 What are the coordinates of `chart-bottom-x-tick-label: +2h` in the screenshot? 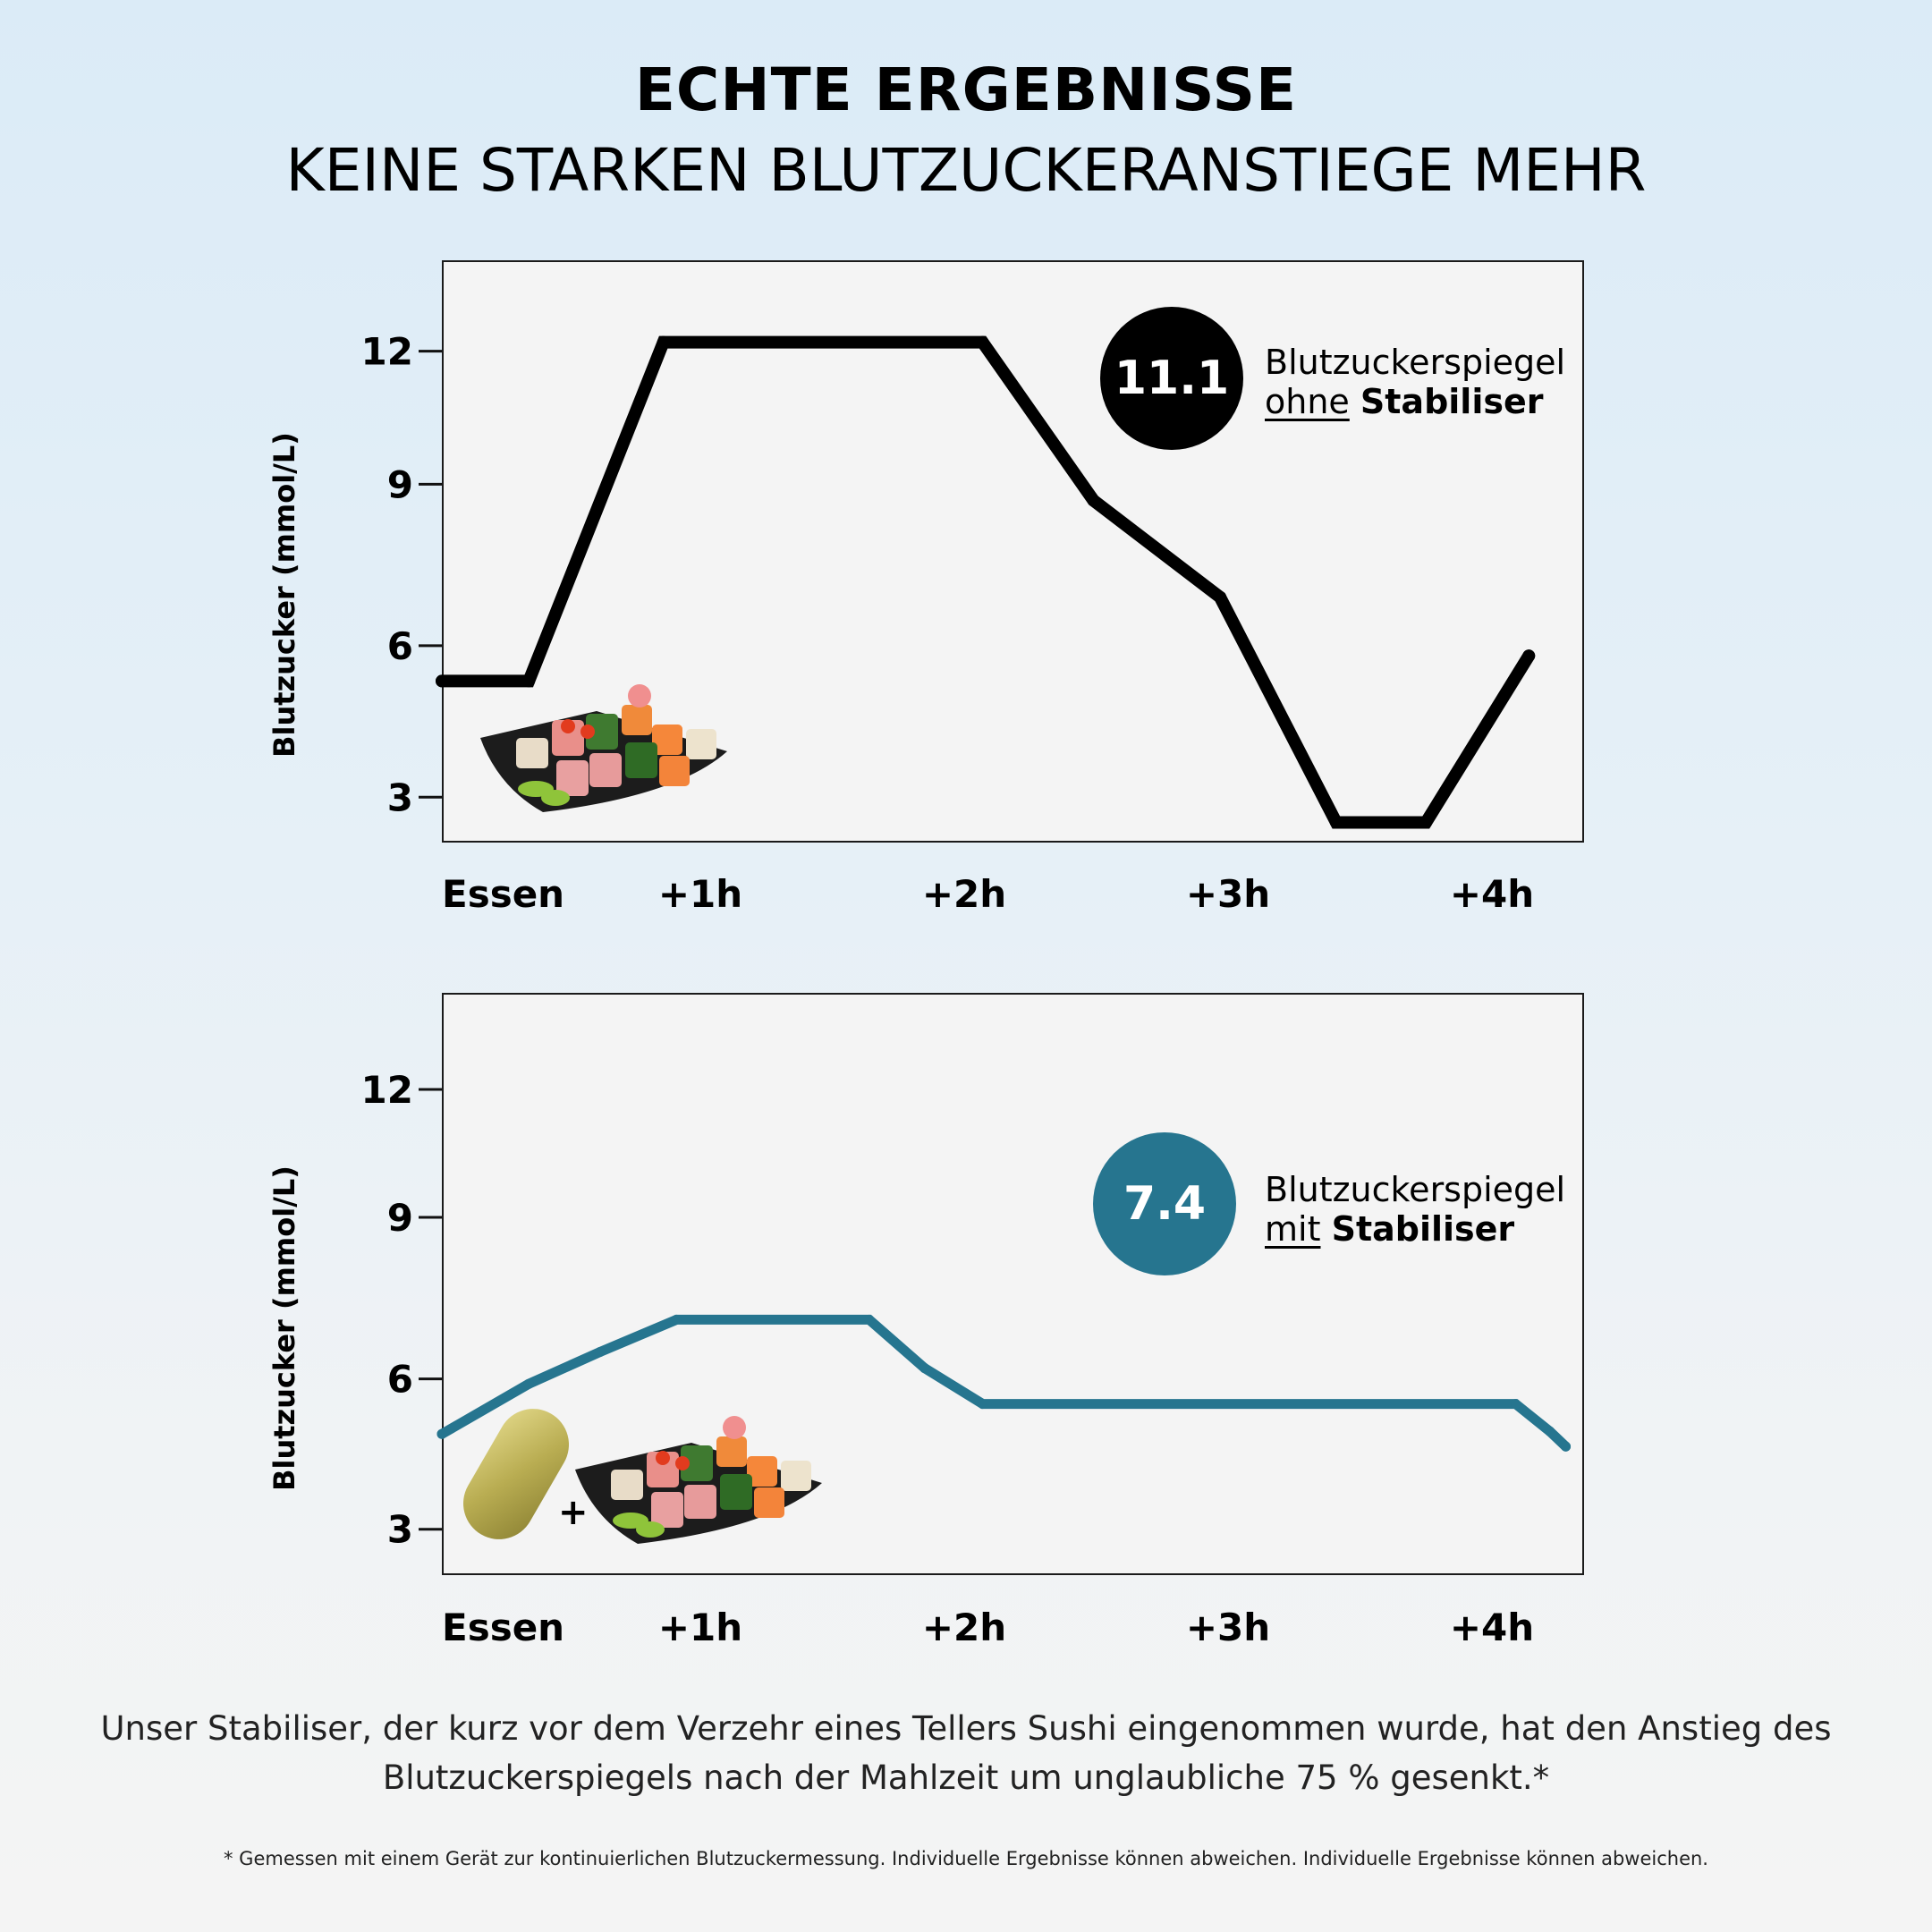 It's located at (964, 1627).